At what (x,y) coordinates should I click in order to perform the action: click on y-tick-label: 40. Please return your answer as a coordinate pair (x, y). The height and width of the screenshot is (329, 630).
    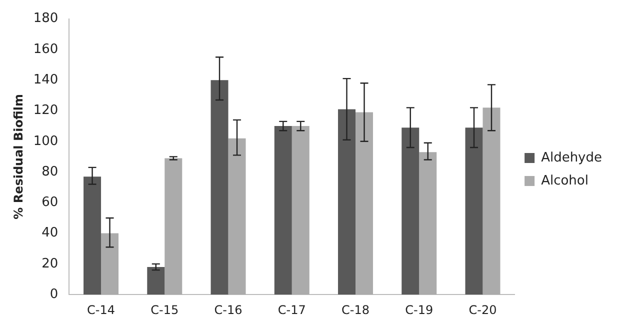
    Looking at the image, I should click on (50, 233).